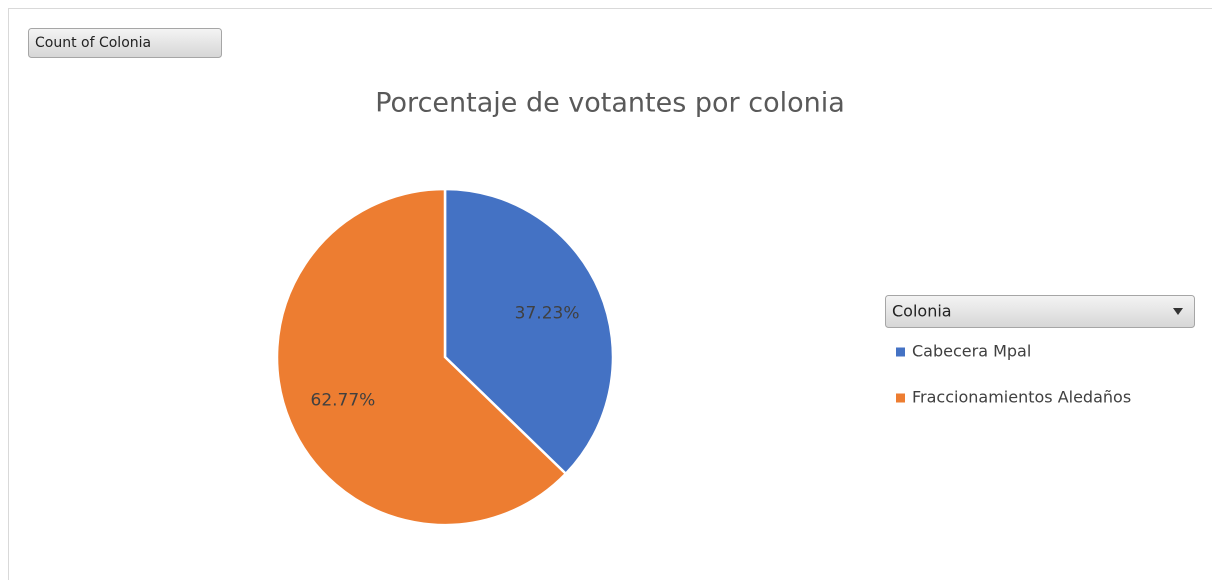 This screenshot has height=580, width=1212. I want to click on legend-title: Colonia, so click(922, 311).